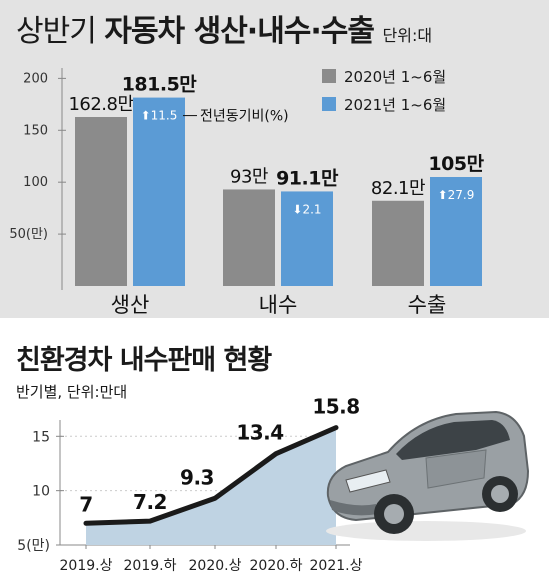 This screenshot has width=549, height=588. Describe the element at coordinates (249, 176) in the screenshot. I see `chart1-value-label: 93만` at that location.